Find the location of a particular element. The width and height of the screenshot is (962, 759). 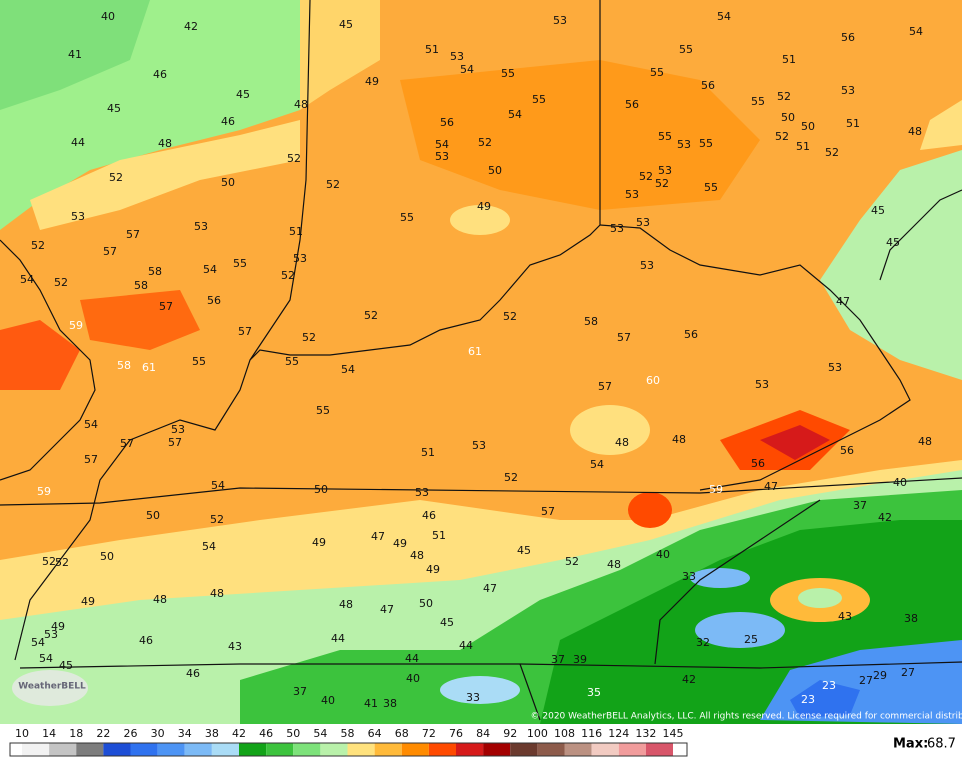

legend-frame is located at coordinates (348, 749).